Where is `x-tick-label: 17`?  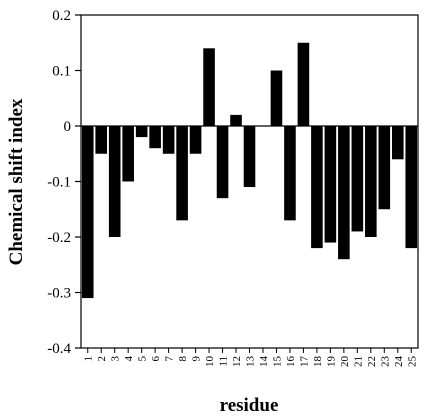
x-tick-label: 17 is located at coordinates (304, 362).